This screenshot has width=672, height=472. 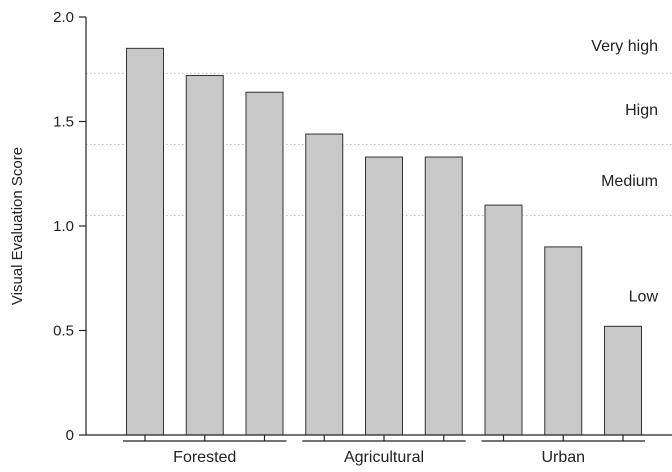 I want to click on band-labels: Very high Hign Medium Low, so click(x=624, y=171).